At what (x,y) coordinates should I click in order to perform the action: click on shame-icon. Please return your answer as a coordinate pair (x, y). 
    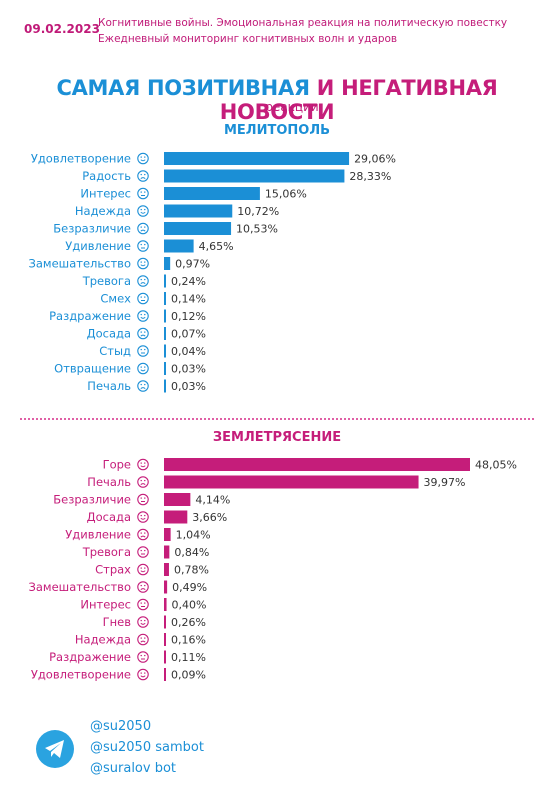
    Looking at the image, I should click on (143, 351).